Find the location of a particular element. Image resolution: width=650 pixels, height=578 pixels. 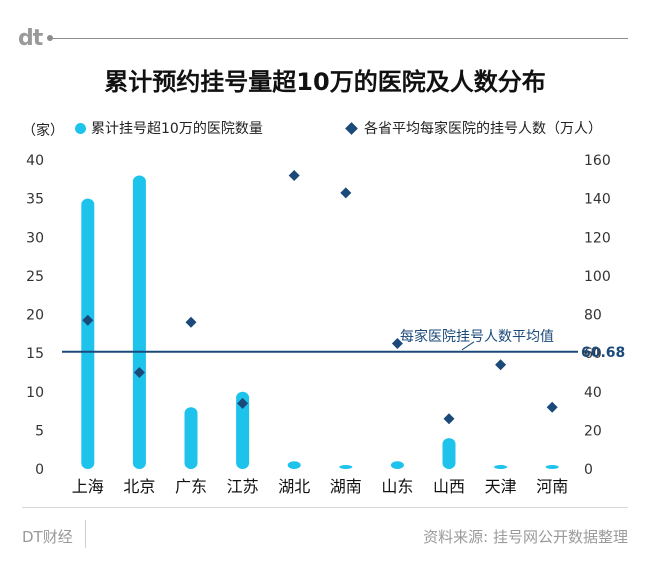

header-rule is located at coordinates (340, 38).